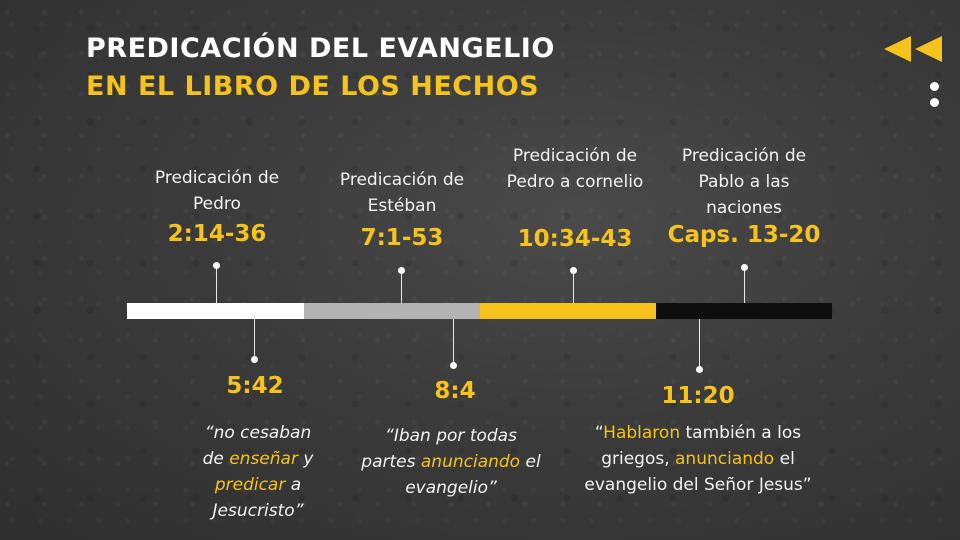 This screenshot has height=540, width=960. What do you see at coordinates (305, 459) in the screenshot?
I see `quote-text: y` at bounding box center [305, 459].